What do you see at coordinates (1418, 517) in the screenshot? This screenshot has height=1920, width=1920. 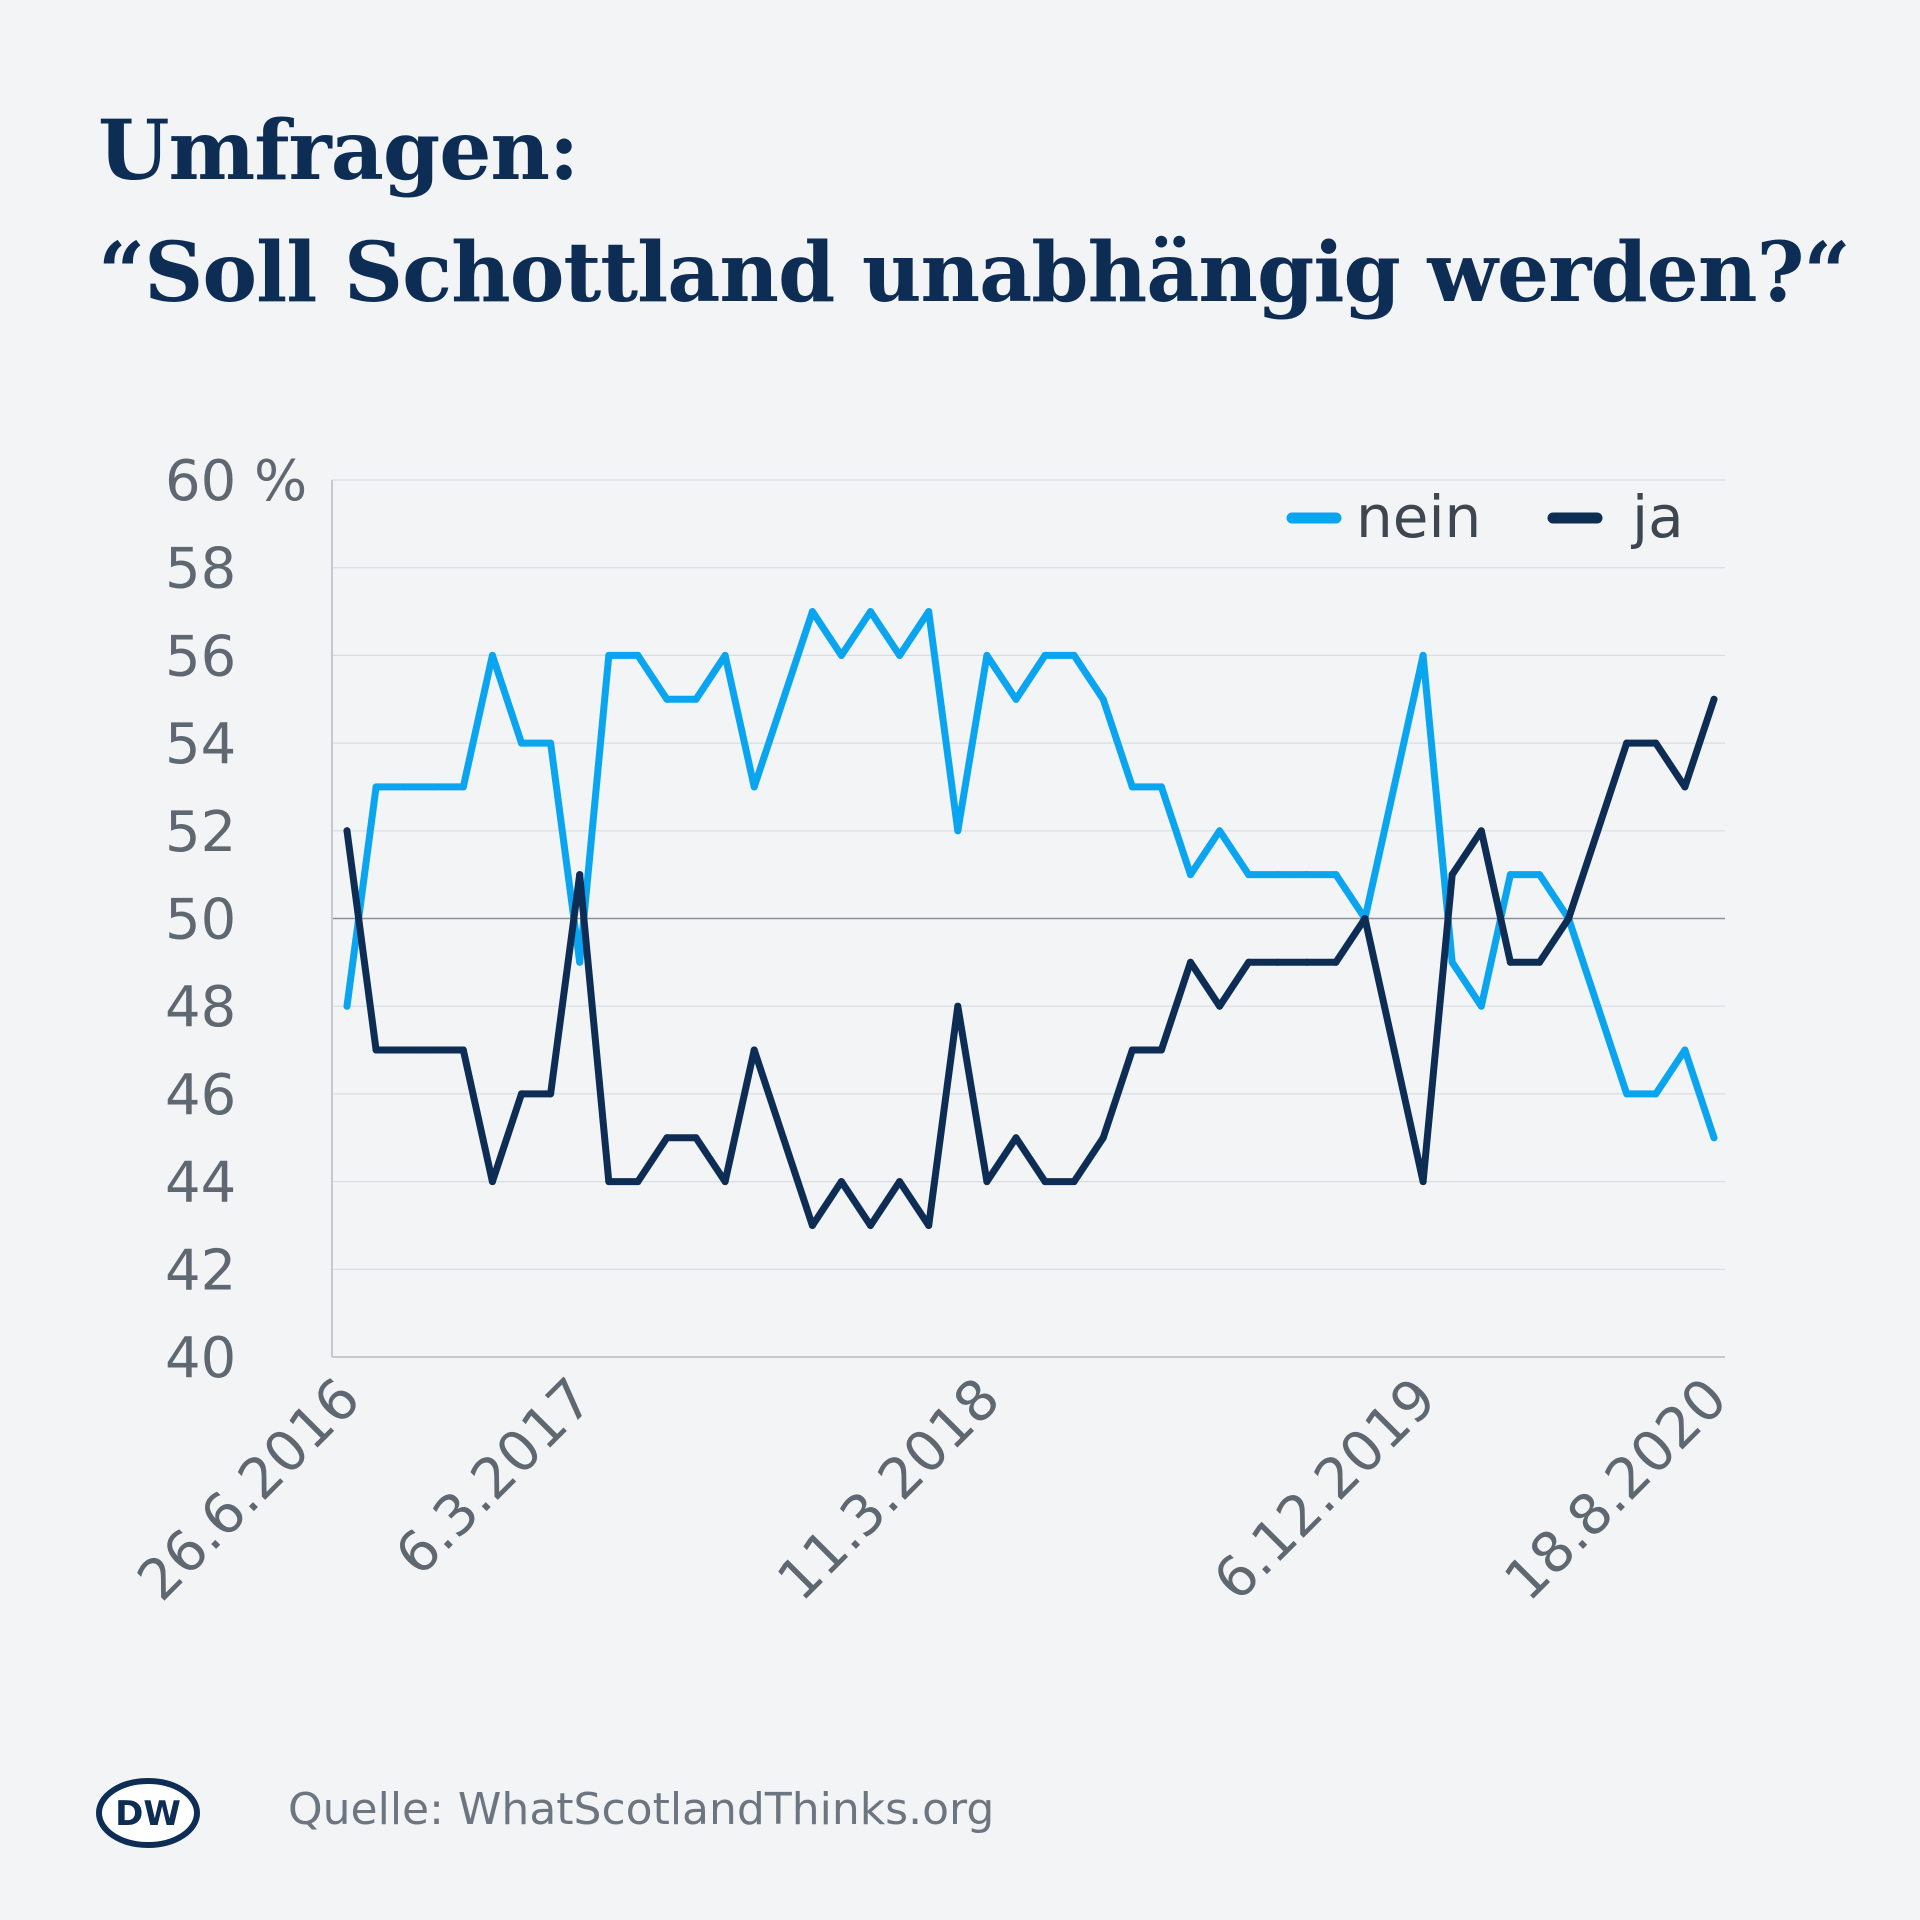 I see `legend-label-nein: nein` at bounding box center [1418, 517].